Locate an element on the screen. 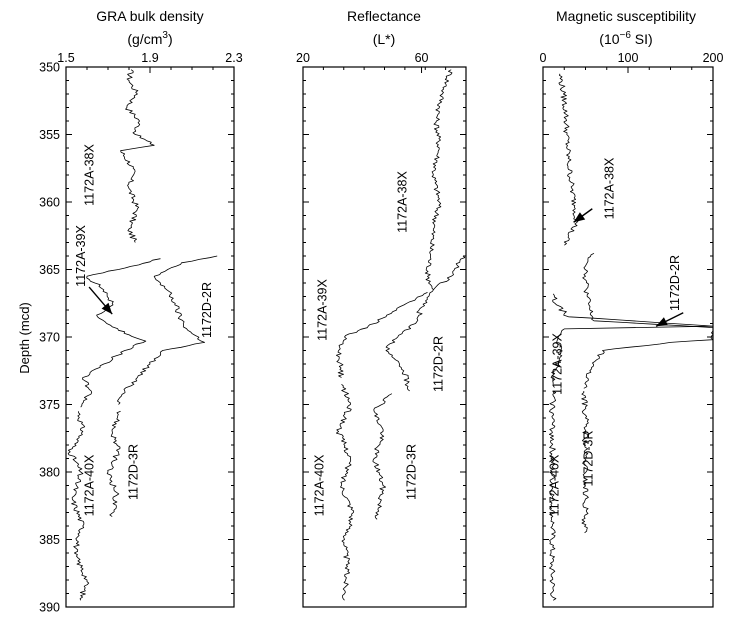  panel-gra-bulk-density: GRA bulk density (g/cm3) is located at coordinates (149, 27).